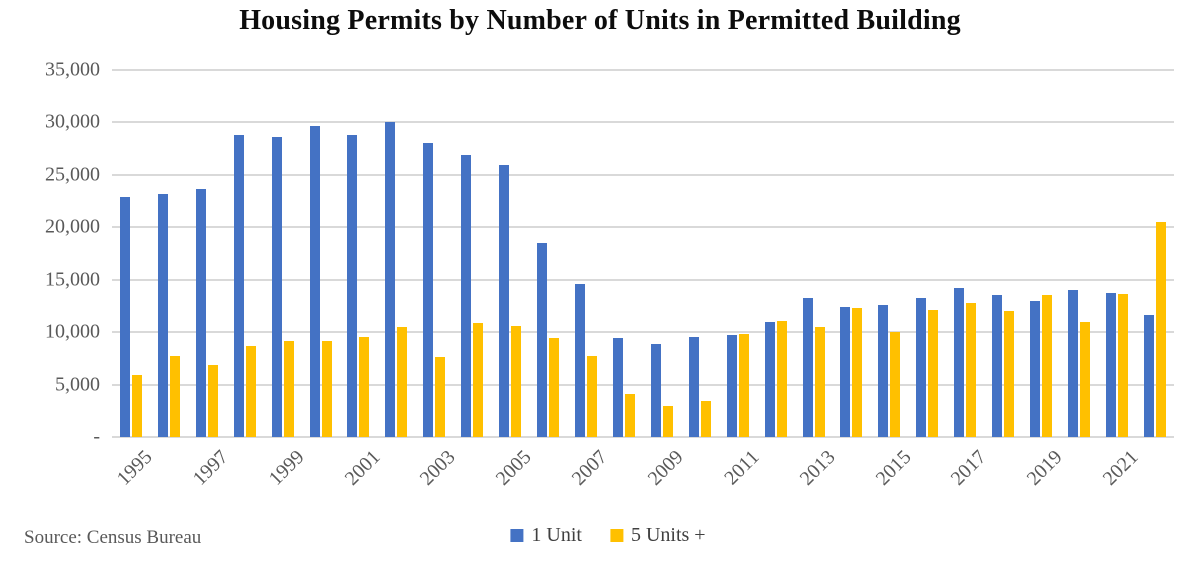 This screenshot has width=1200, height=569. Describe the element at coordinates (819, 381) in the screenshot. I see `bar-2013-5-units-plus` at that location.